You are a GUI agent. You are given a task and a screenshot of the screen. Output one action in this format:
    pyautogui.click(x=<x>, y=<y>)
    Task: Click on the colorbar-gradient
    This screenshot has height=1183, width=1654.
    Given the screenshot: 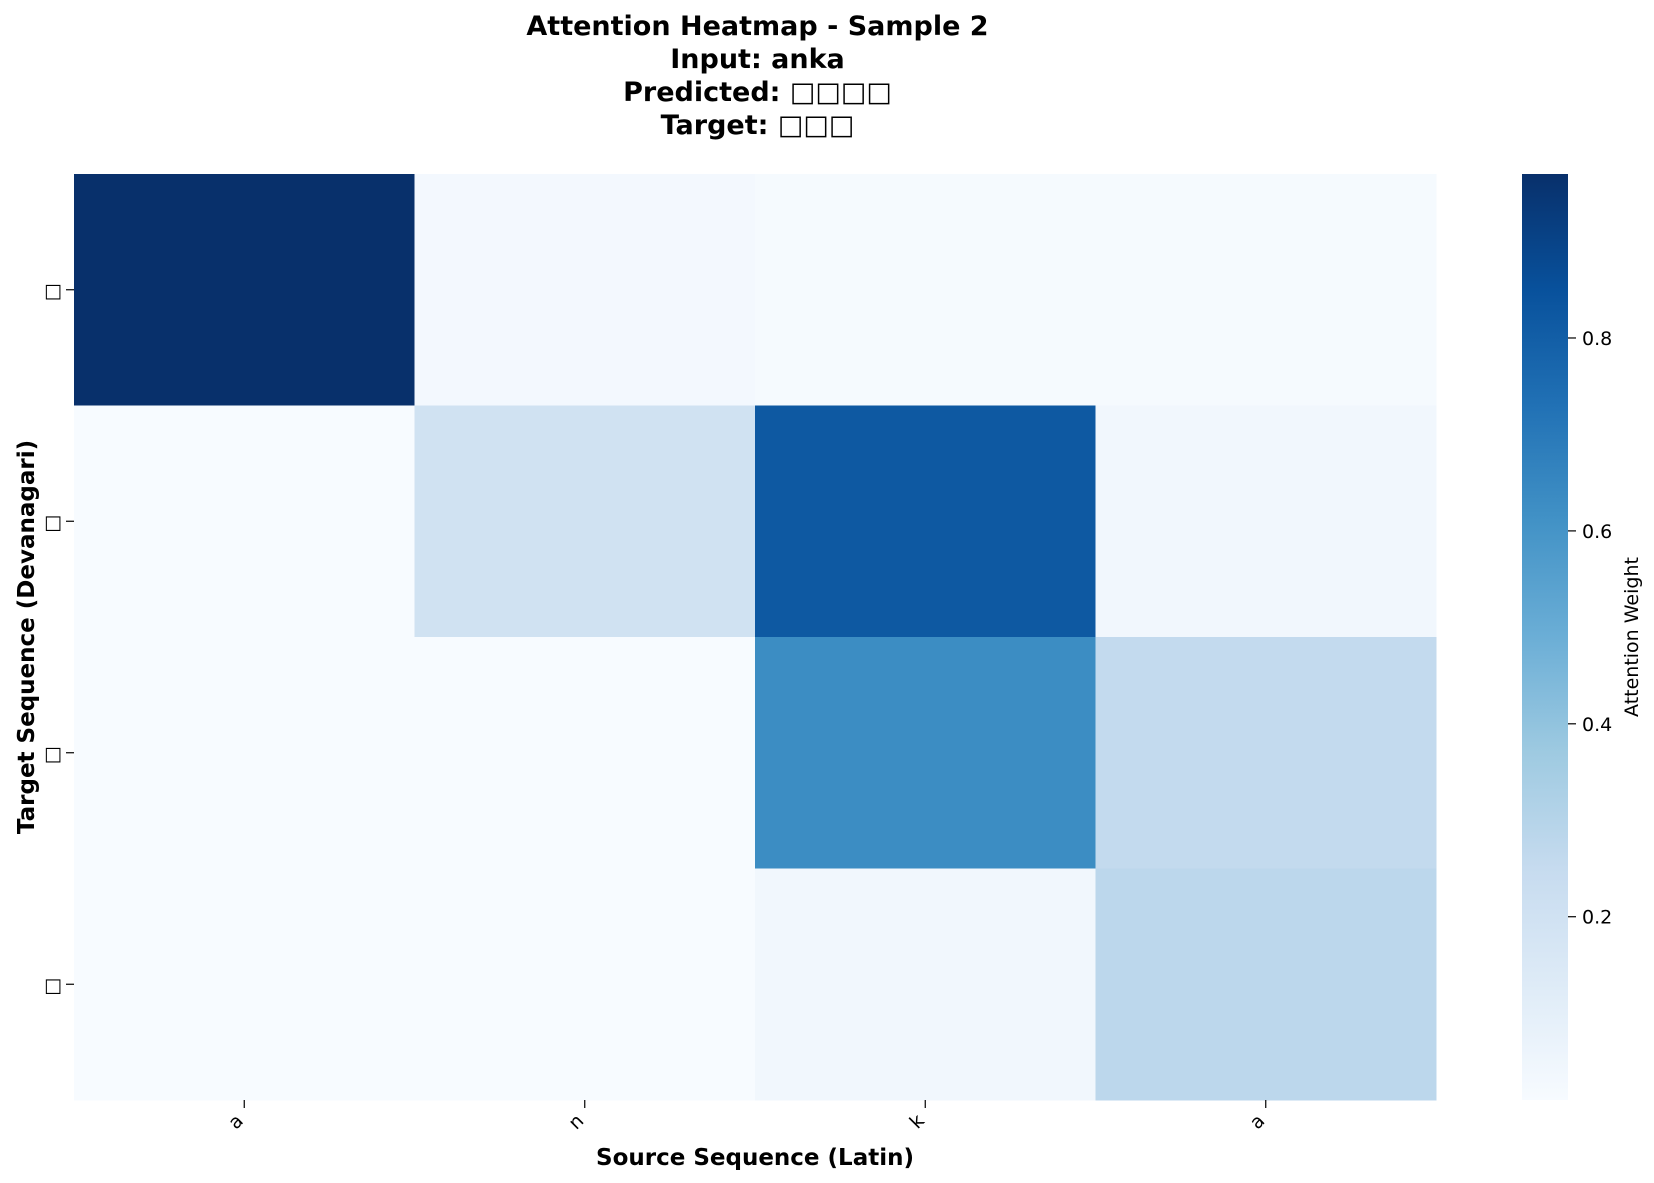 What is the action you would take?
    pyautogui.click(x=1545, y=637)
    